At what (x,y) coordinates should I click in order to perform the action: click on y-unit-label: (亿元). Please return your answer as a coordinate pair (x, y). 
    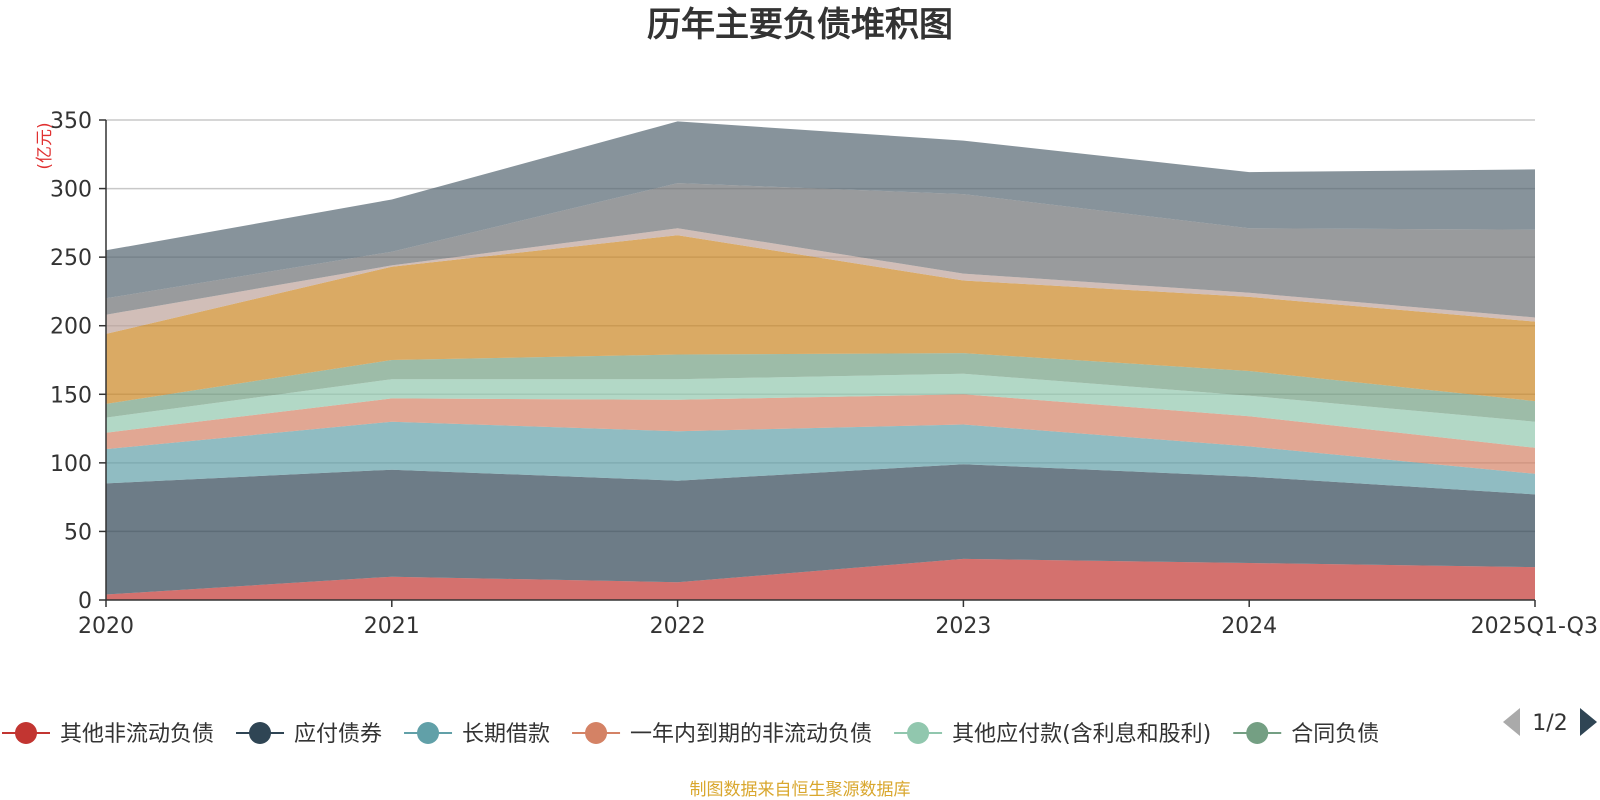
    Looking at the image, I should click on (45, 145).